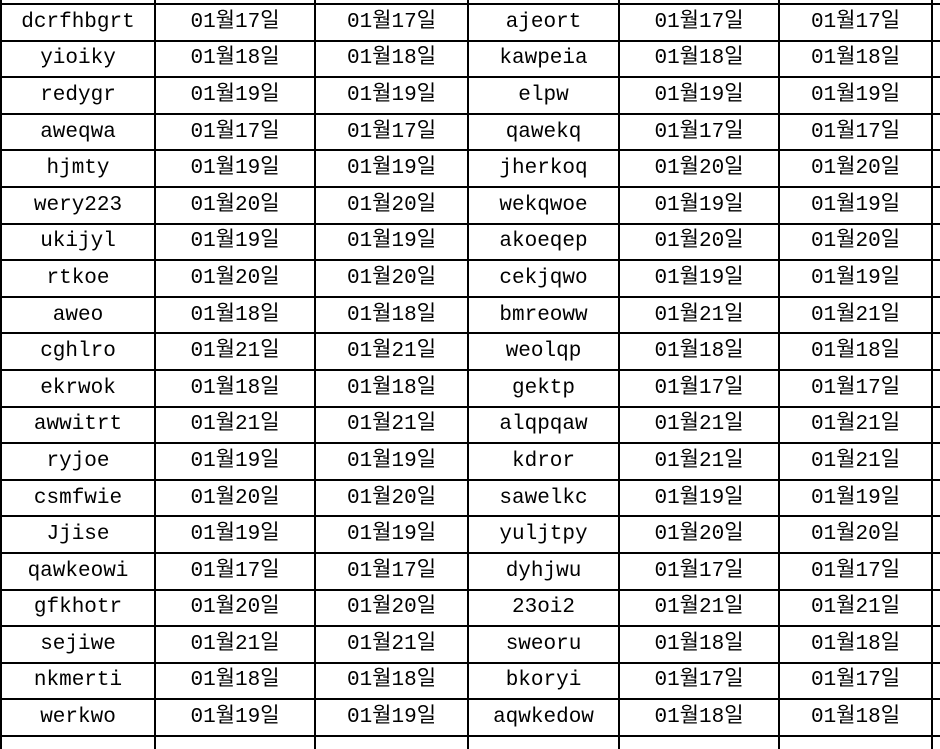 This screenshot has width=940, height=749. What do you see at coordinates (543, 242) in the screenshot?
I see `name-cell: akoeqep` at bounding box center [543, 242].